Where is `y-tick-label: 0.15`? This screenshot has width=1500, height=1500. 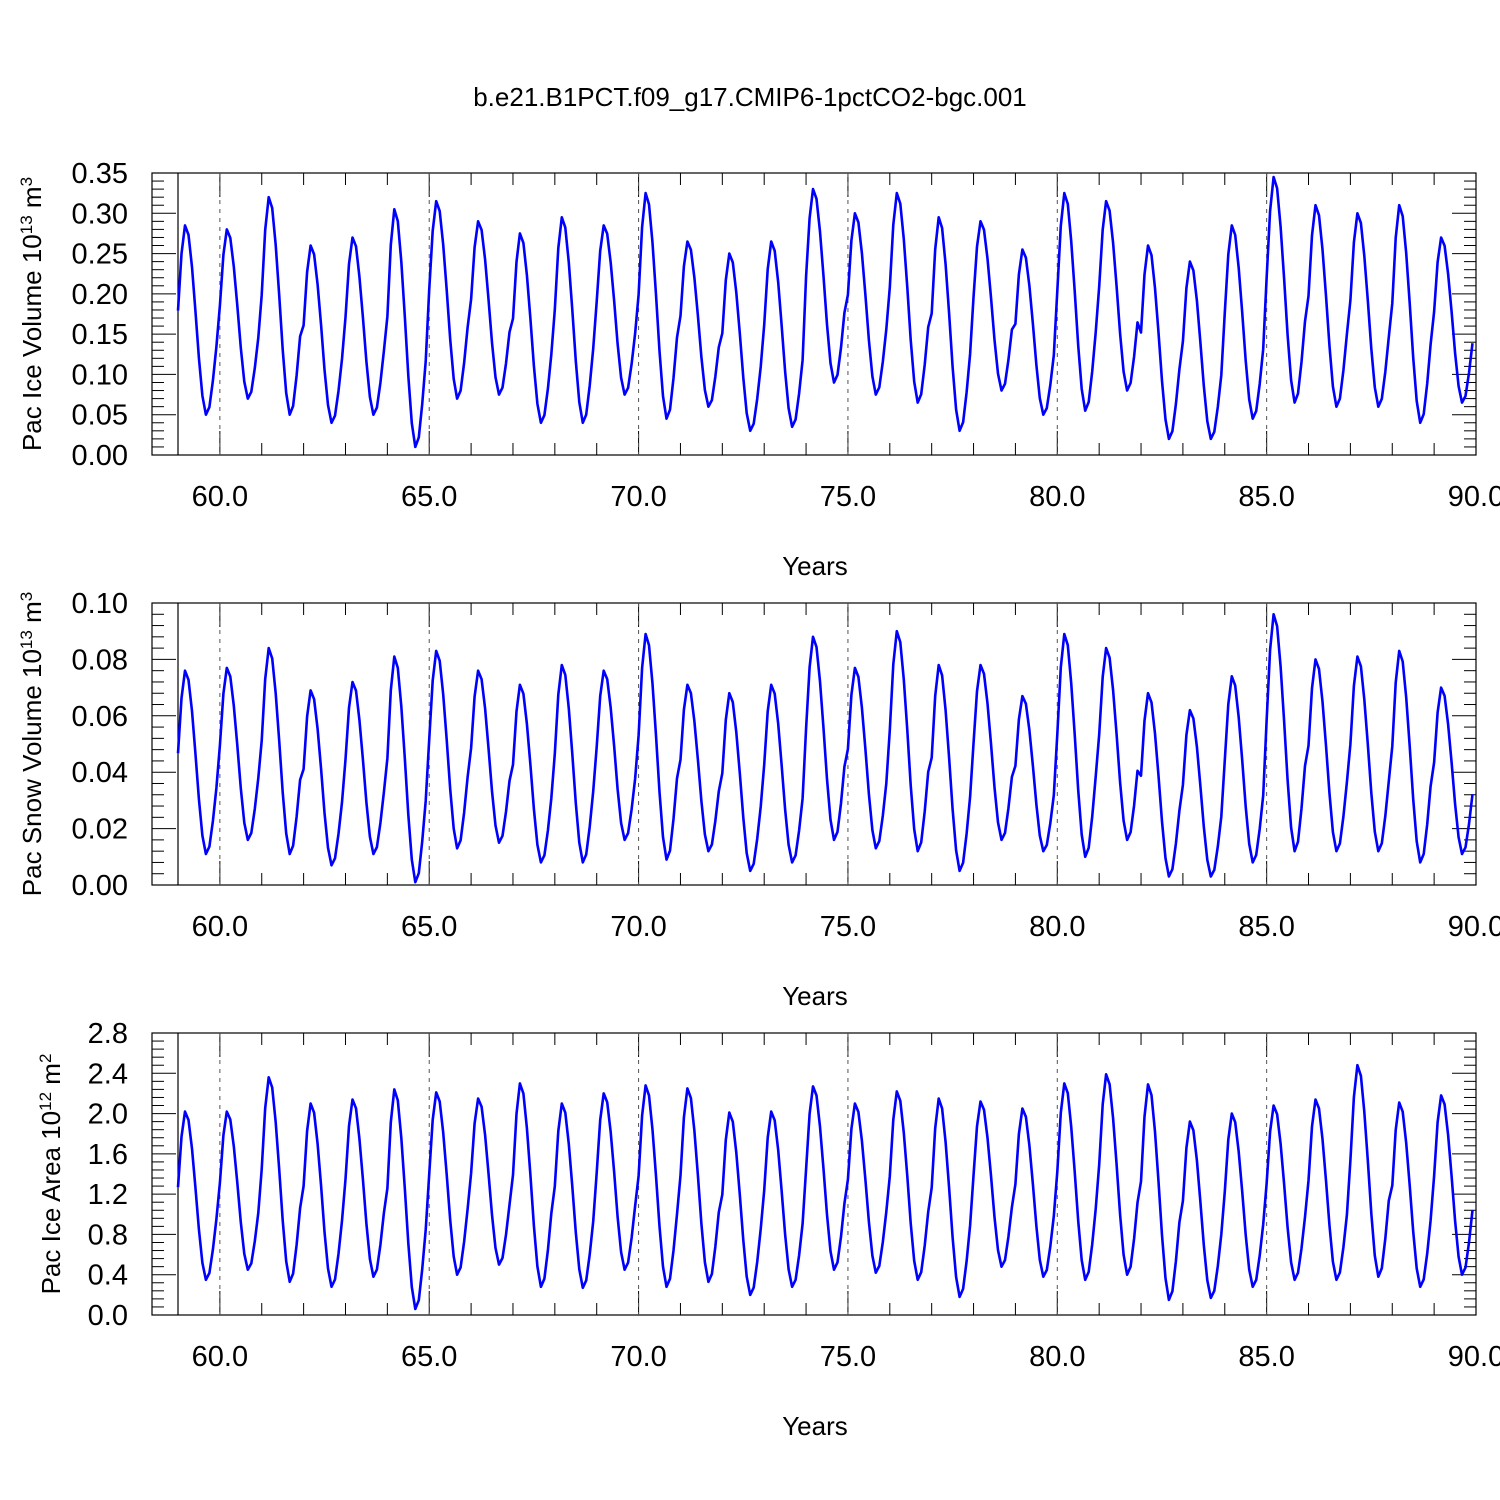
y-tick-label: 0.15 is located at coordinates (100, 335).